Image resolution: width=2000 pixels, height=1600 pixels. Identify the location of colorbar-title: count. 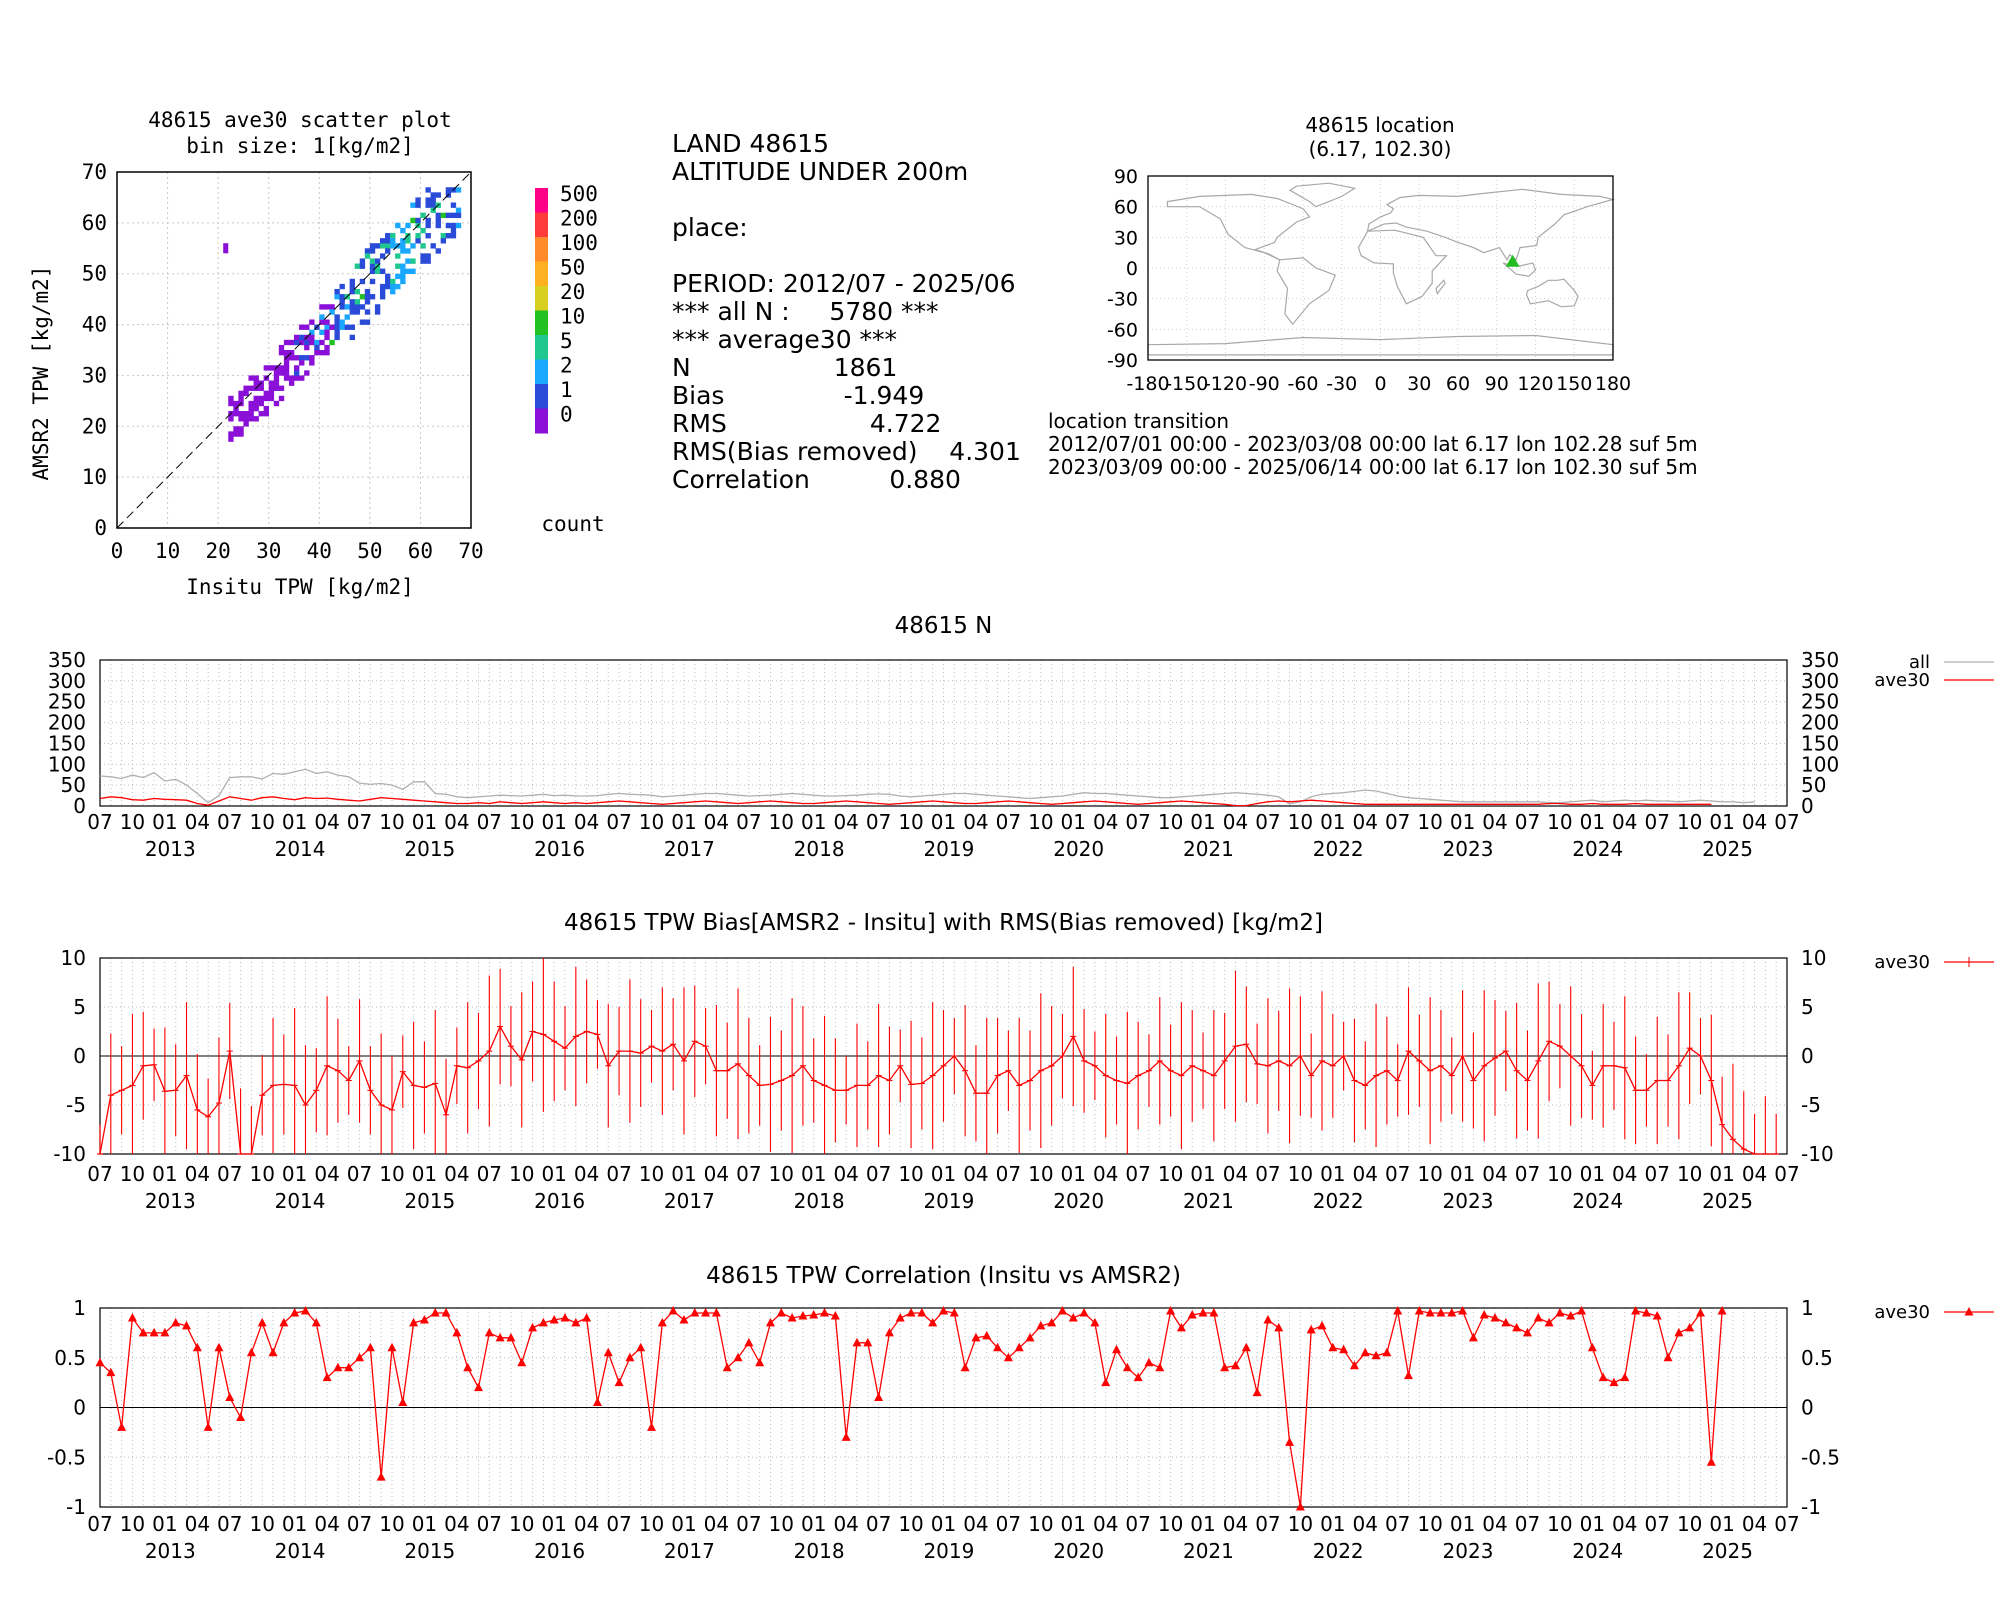
(572, 524).